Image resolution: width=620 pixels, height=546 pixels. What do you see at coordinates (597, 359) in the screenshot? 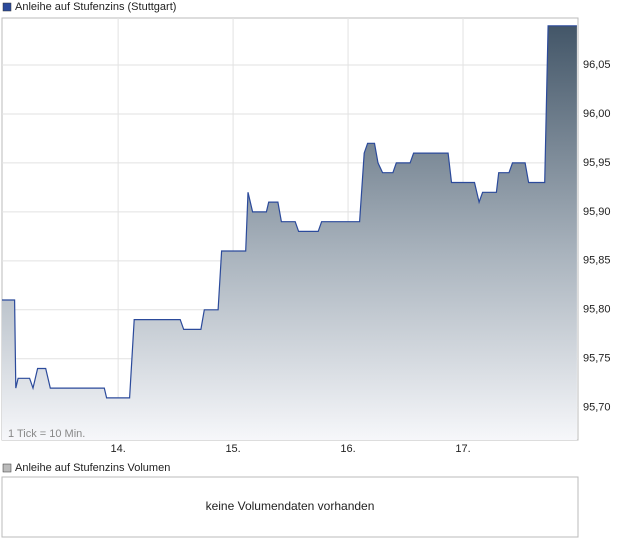
I see `y-tick-label: 95,75` at bounding box center [597, 359].